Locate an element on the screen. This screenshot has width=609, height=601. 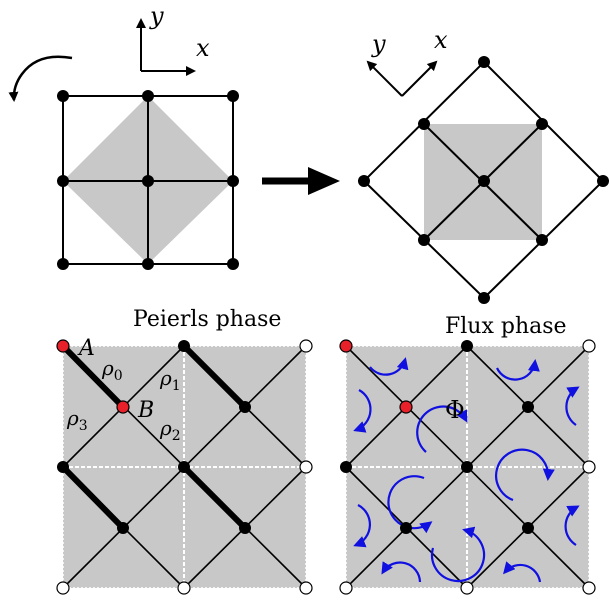
site-a-label: A is located at coordinates (86, 348).